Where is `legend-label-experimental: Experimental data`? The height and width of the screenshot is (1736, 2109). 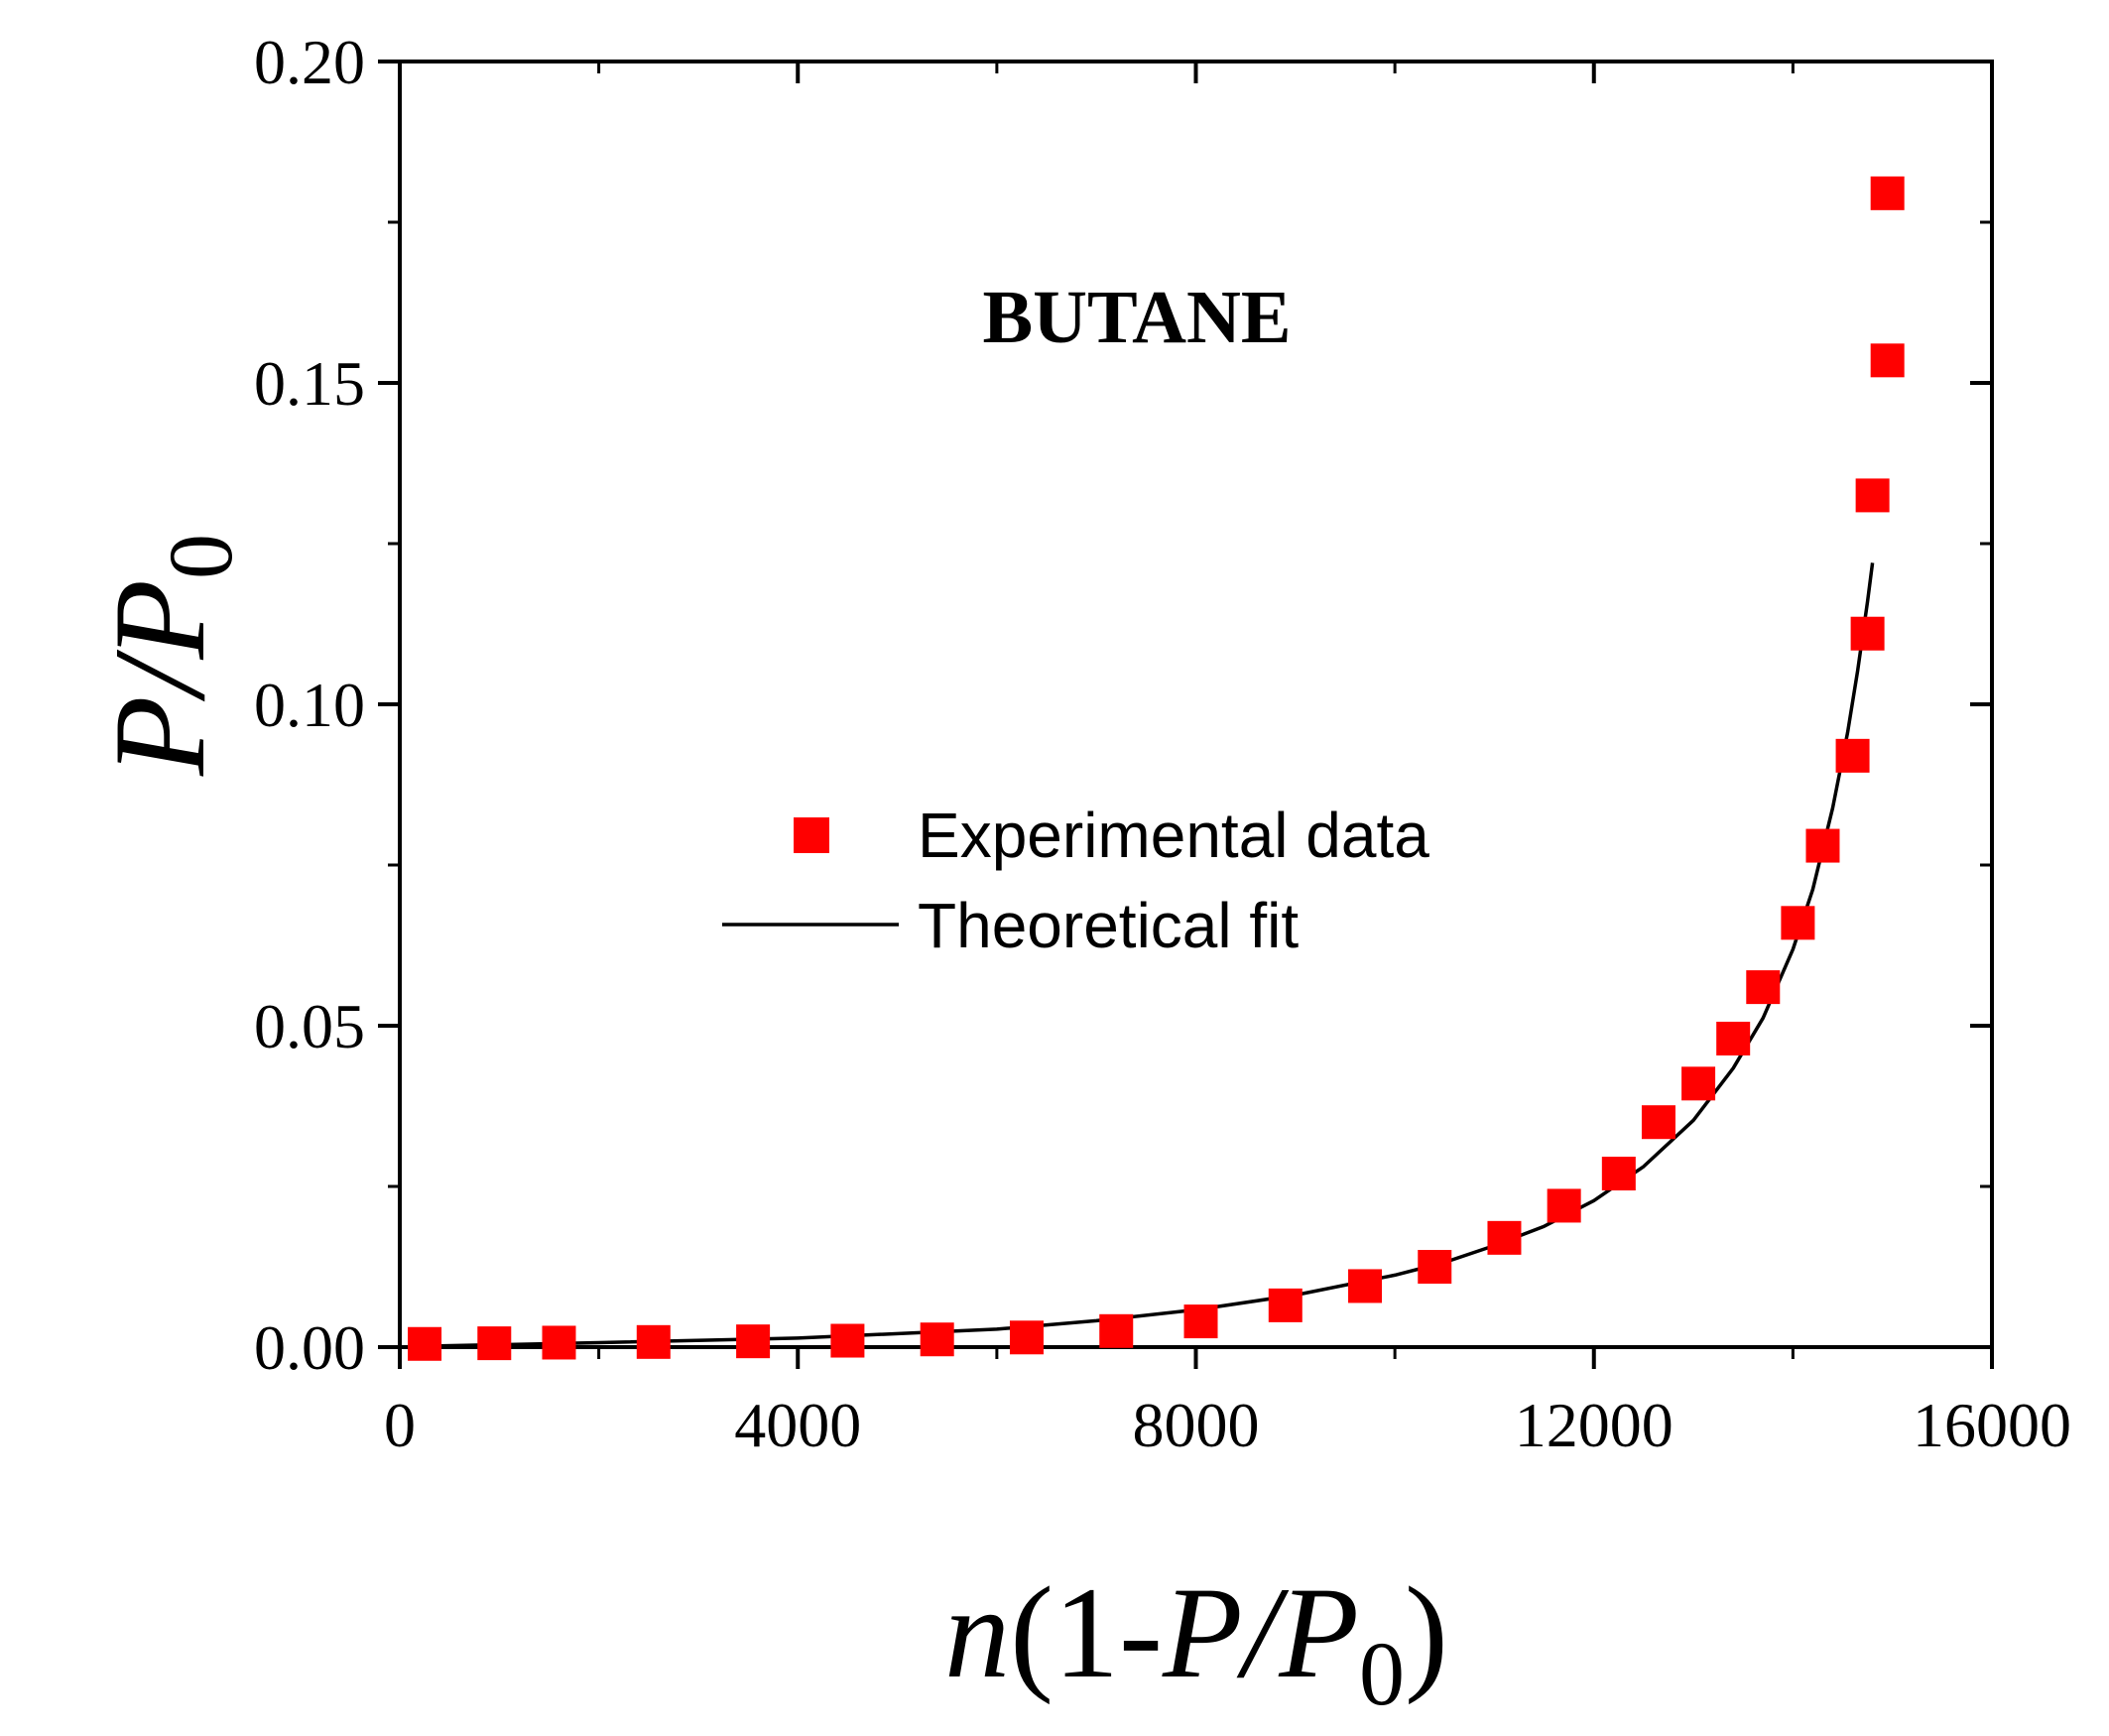 legend-label-experimental: Experimental data is located at coordinates (1173, 835).